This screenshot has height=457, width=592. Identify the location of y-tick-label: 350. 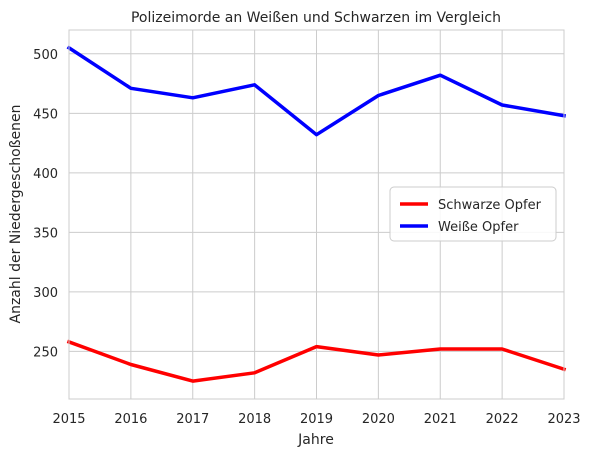
(45, 233).